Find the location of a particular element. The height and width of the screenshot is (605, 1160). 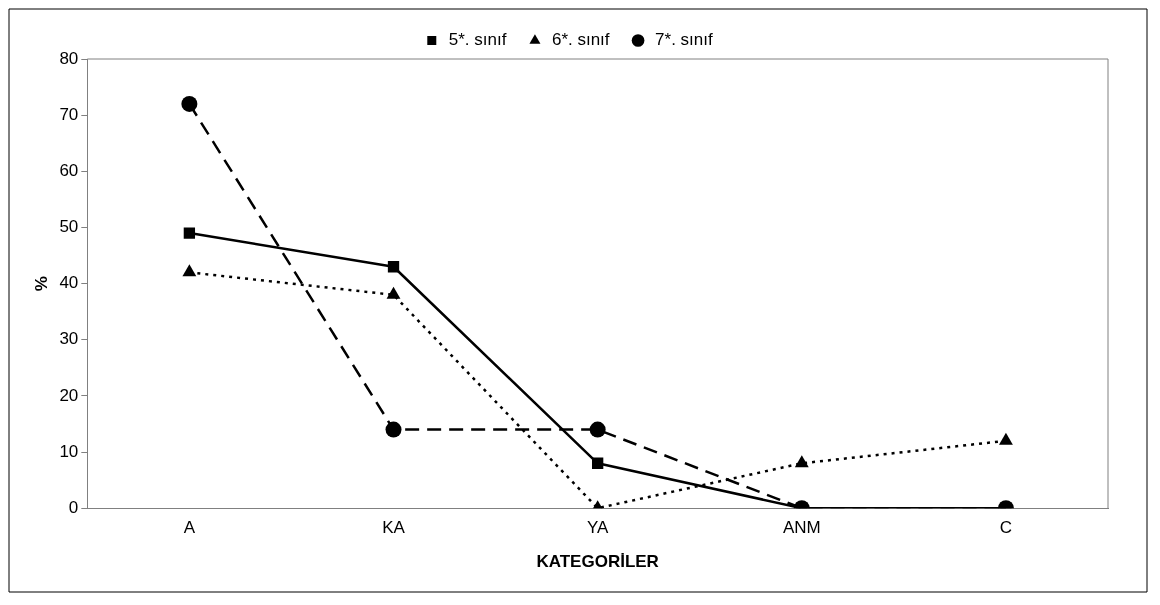

y-tick-label: 20 is located at coordinates (69, 395).